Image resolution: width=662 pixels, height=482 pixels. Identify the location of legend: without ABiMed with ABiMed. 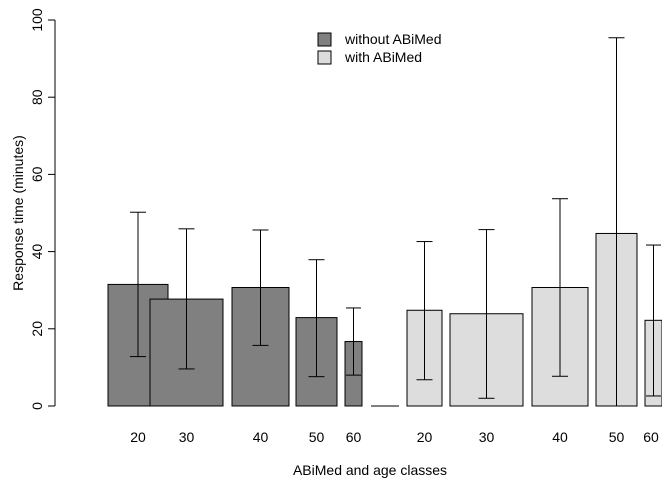
(379, 48).